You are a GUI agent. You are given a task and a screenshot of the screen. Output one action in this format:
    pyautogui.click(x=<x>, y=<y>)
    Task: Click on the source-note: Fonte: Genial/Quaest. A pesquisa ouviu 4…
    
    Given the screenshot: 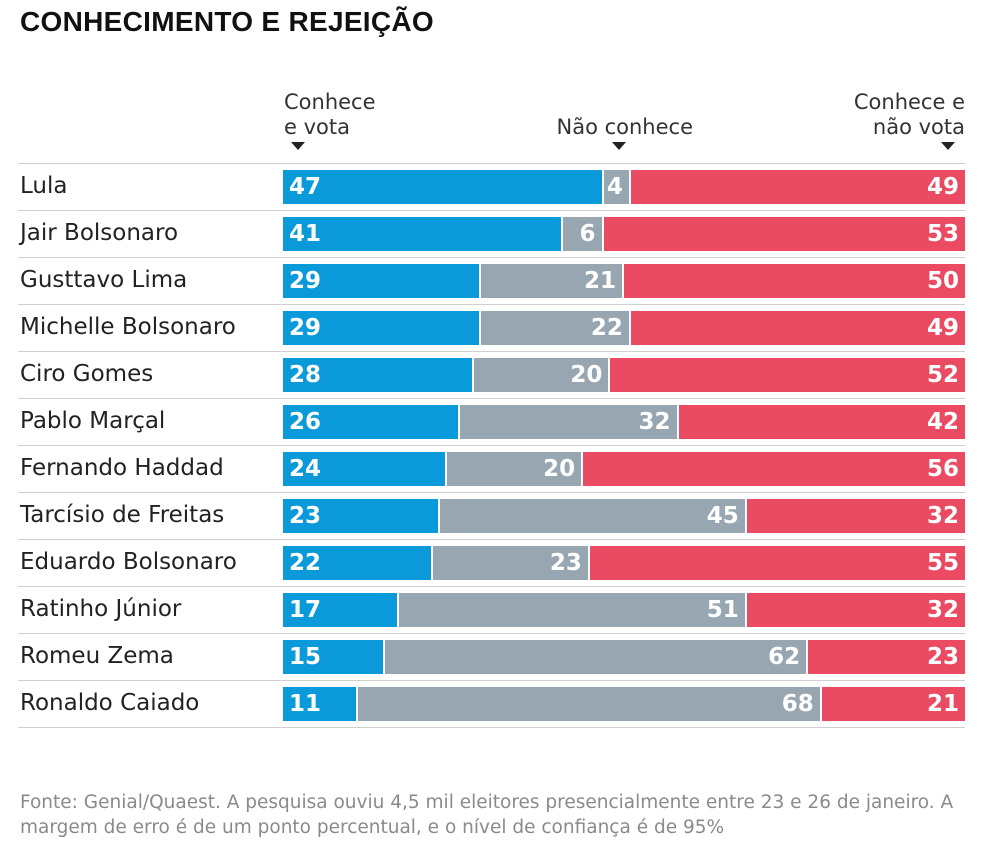 What is the action you would take?
    pyautogui.click(x=487, y=815)
    